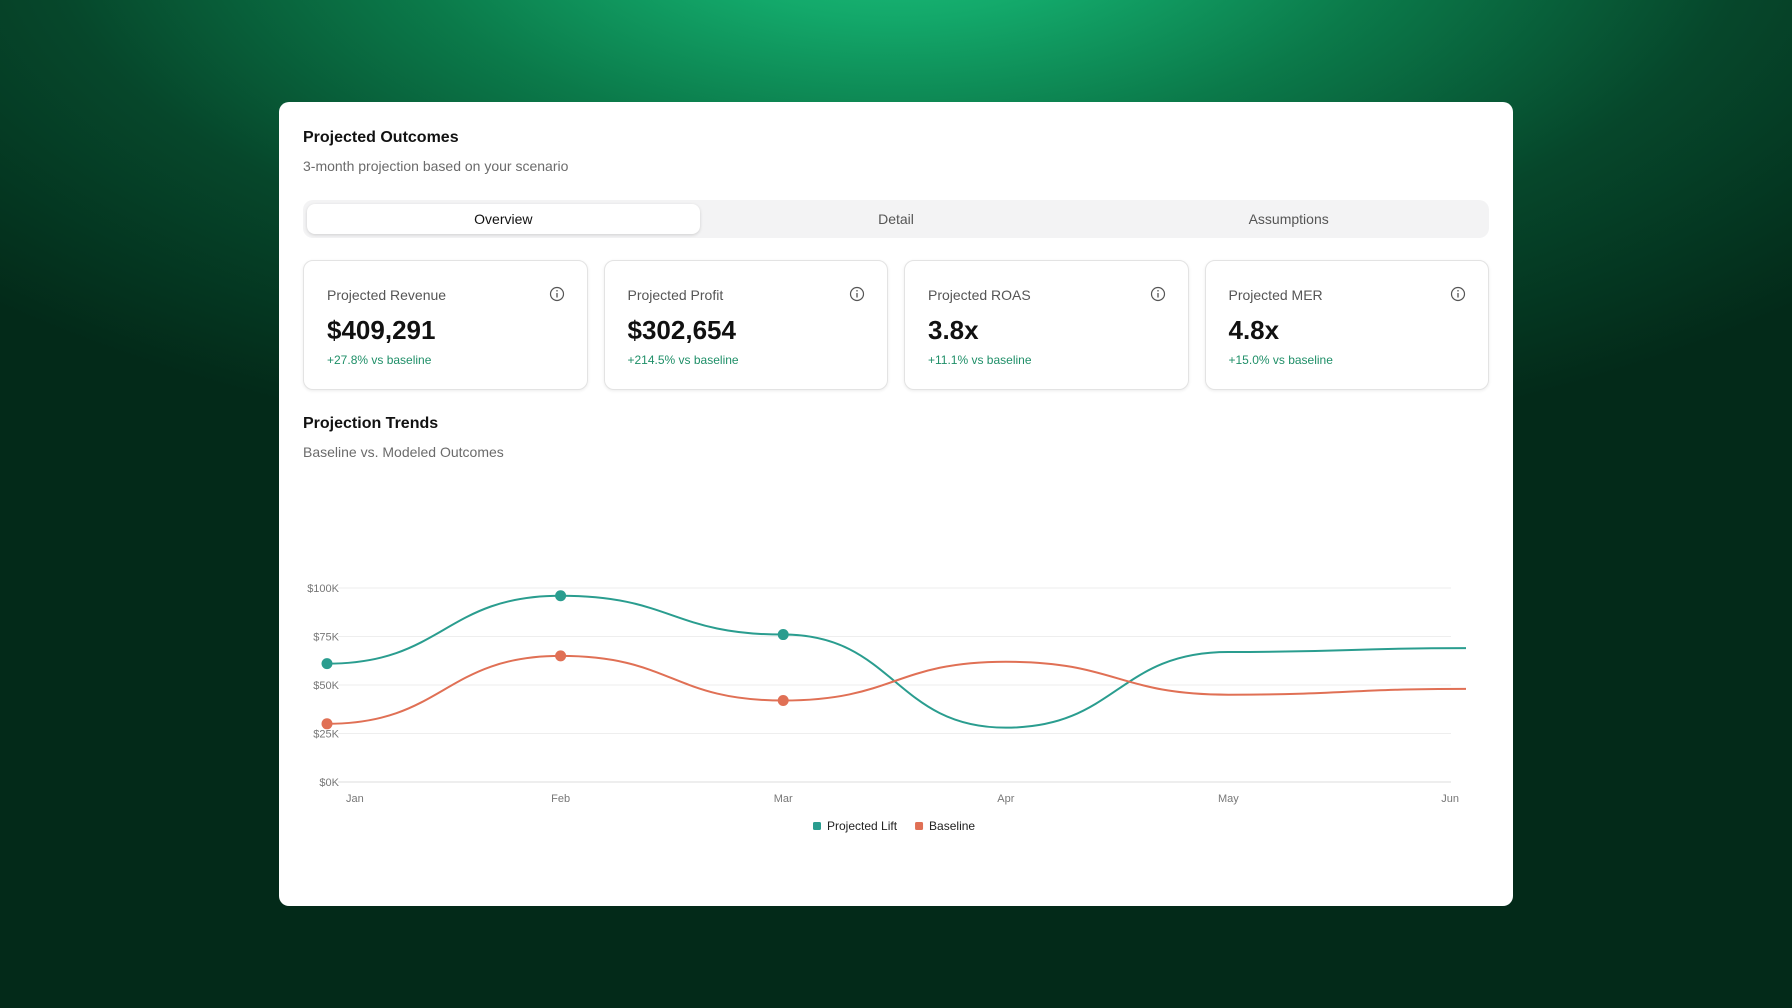  What do you see at coordinates (783, 799) in the screenshot?
I see `x-tick-label: Mar` at bounding box center [783, 799].